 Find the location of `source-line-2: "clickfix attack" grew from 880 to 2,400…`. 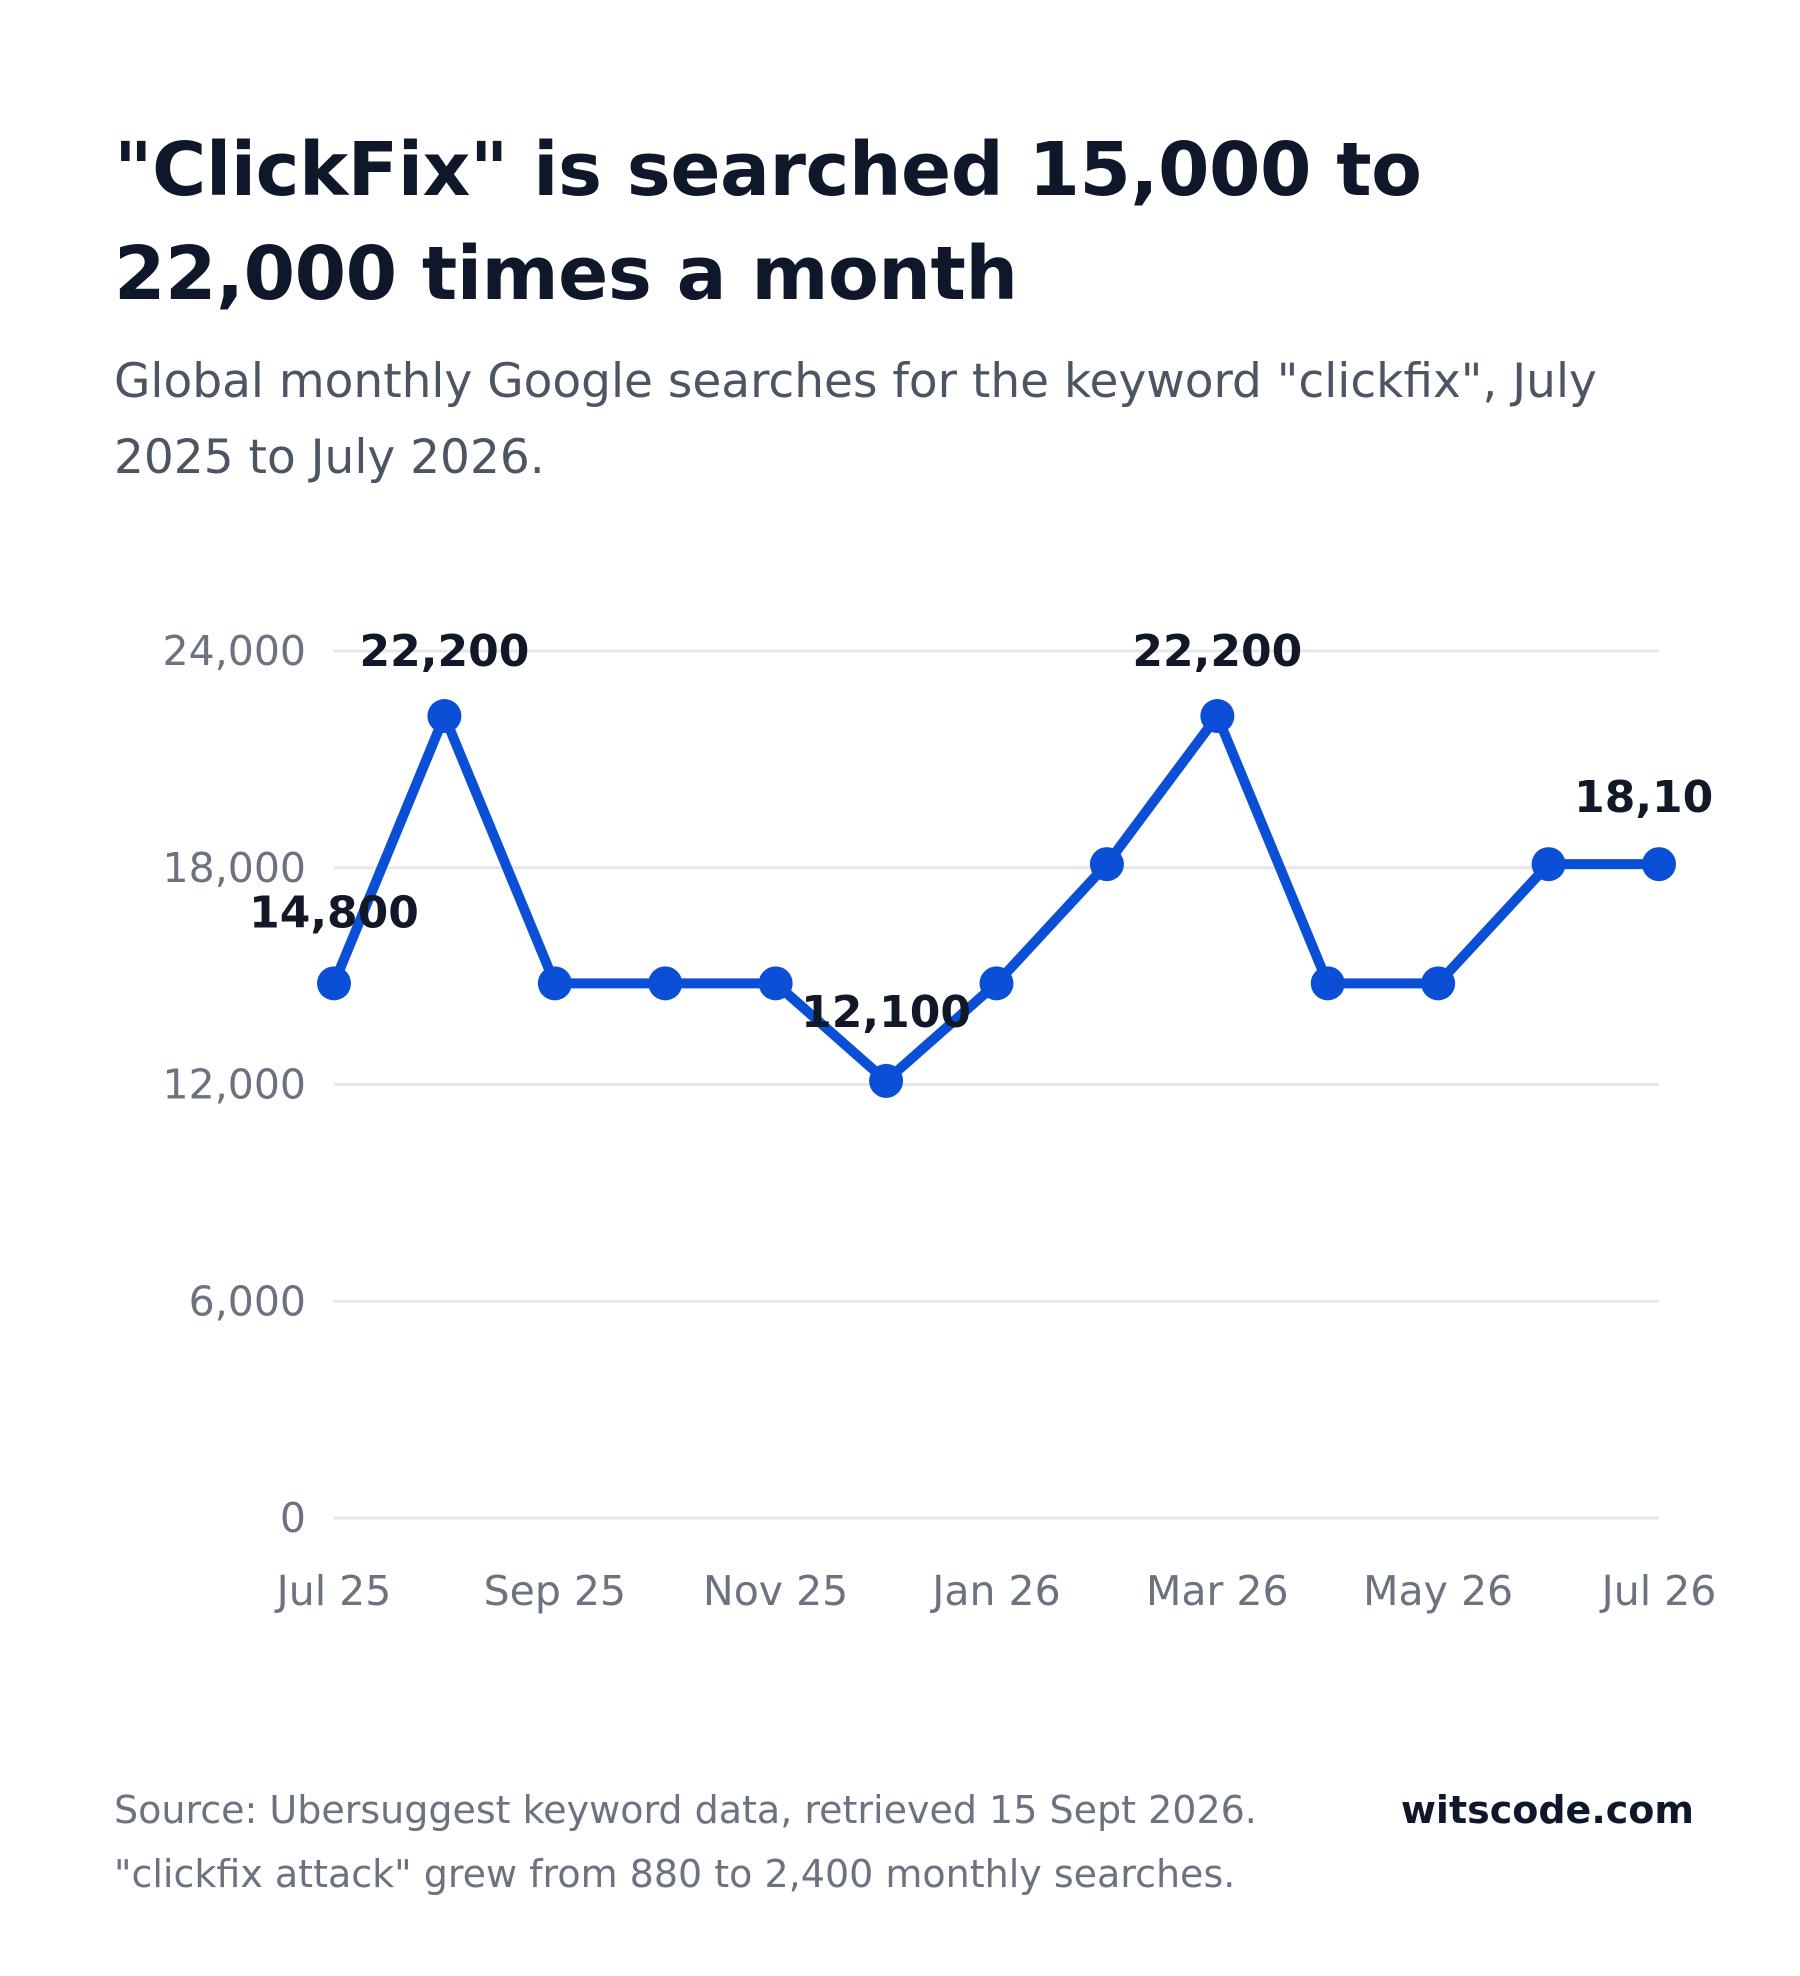

source-line-2: "clickfix attack" grew from 880 to 2,400… is located at coordinates (675, 1874).